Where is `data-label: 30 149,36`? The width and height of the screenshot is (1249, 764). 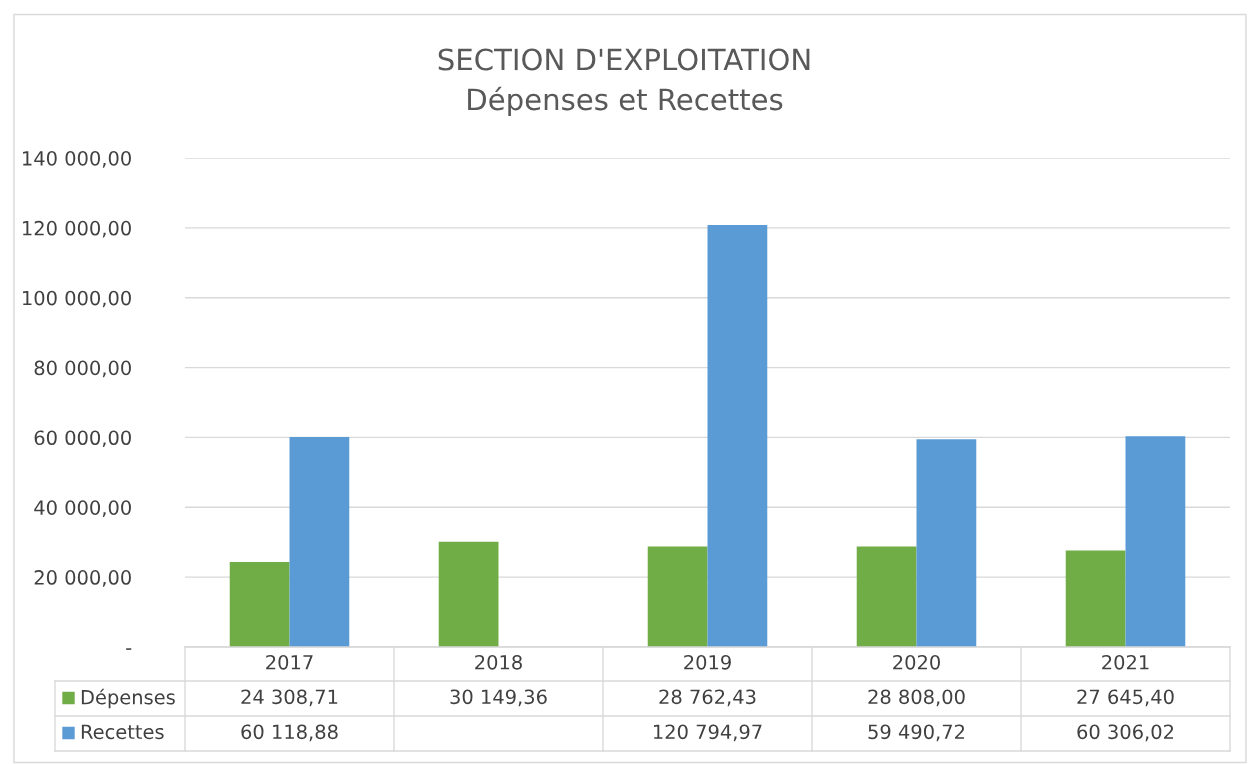
data-label: 30 149,36 is located at coordinates (498, 698).